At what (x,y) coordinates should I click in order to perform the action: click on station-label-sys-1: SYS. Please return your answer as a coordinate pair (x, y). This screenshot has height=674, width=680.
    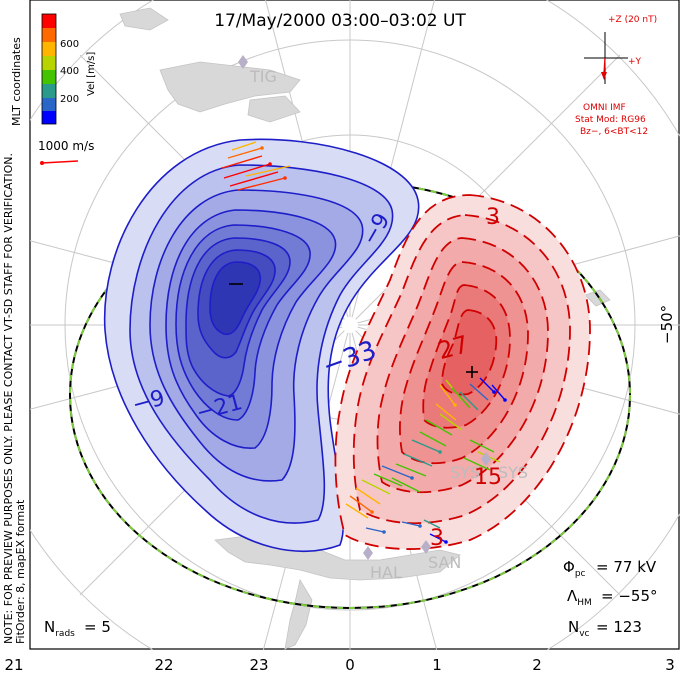
    Looking at the image, I should click on (465, 472).